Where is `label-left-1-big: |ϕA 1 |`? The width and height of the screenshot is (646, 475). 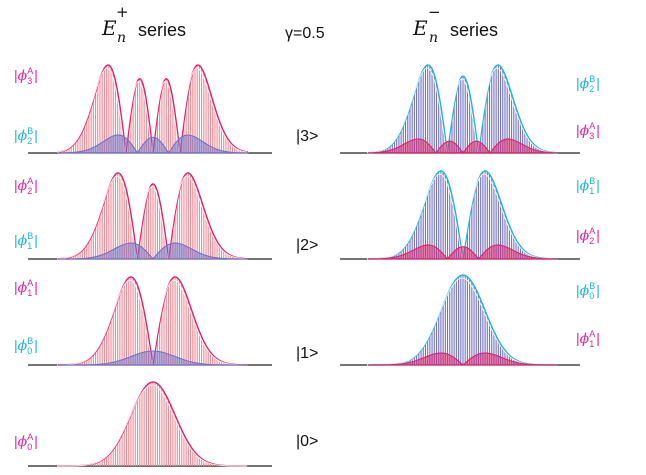 label-left-1-big: |ϕA 1 | is located at coordinates (26, 288).